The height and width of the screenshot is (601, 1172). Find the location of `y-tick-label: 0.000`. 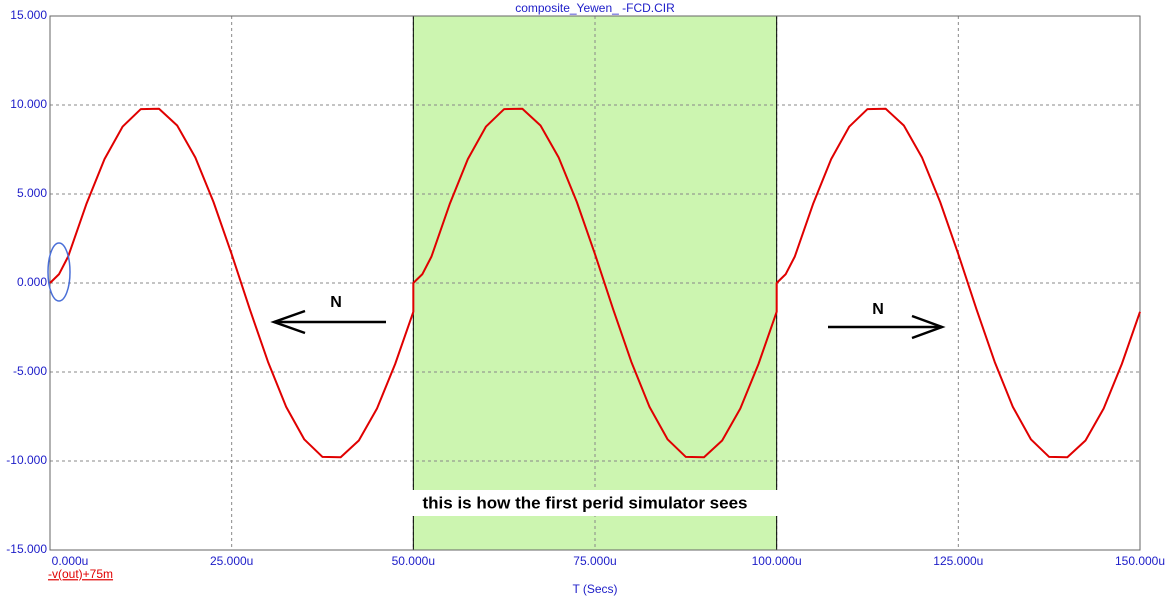

y-tick-label: 0.000 is located at coordinates (32, 282).